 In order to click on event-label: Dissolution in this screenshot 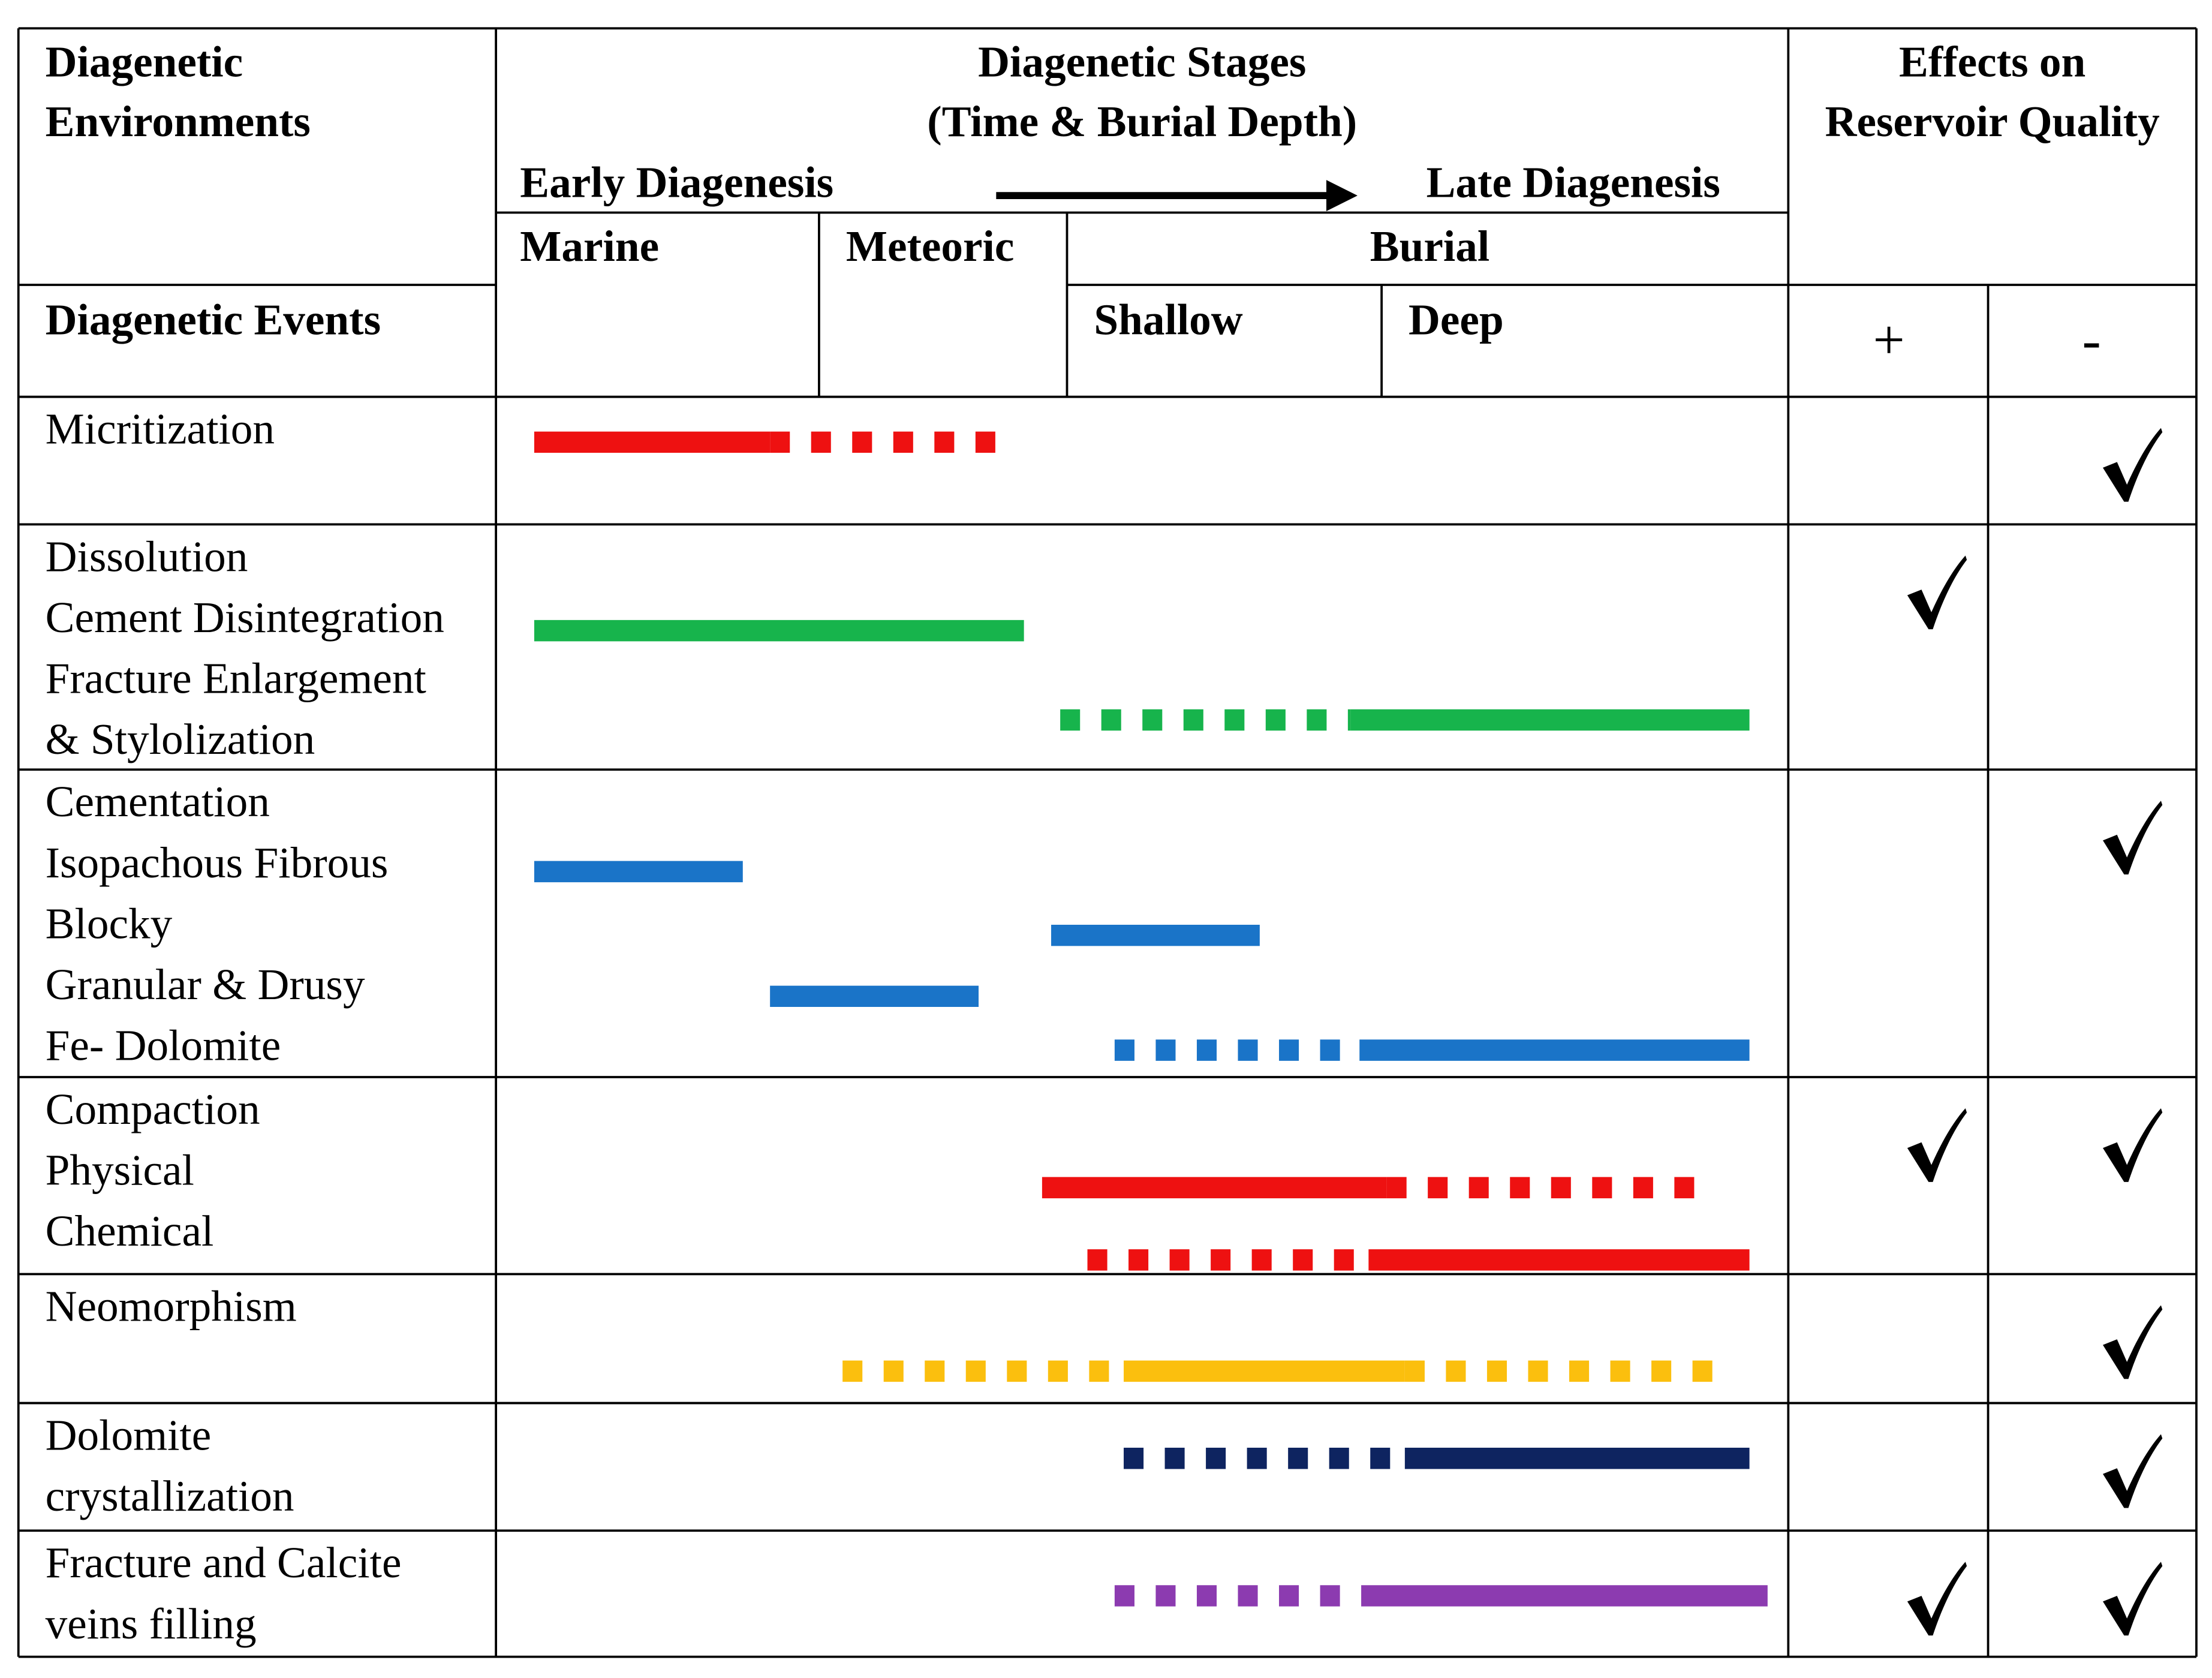, I will do `click(147, 556)`.